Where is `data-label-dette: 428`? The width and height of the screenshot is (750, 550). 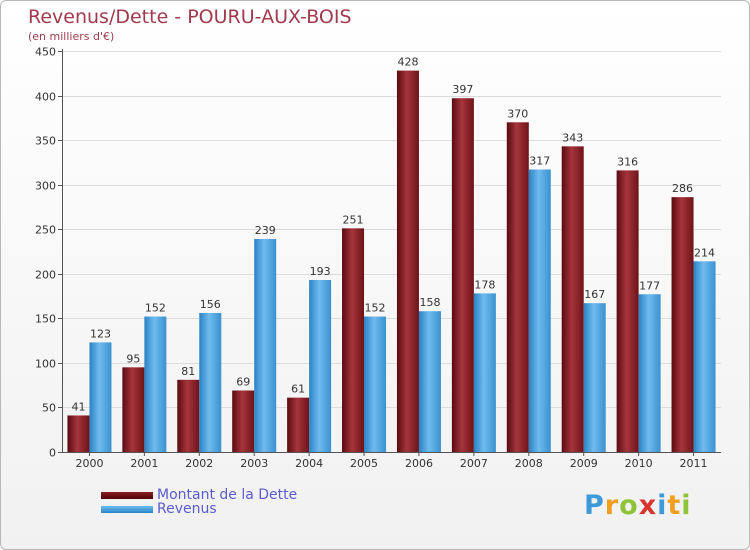 data-label-dette: 428 is located at coordinates (407, 62).